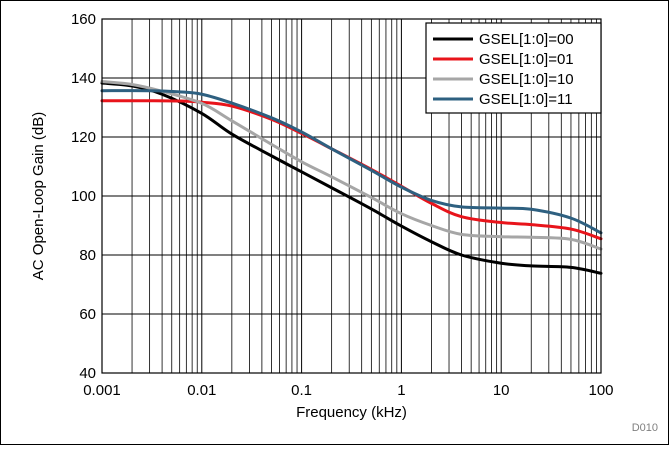  I want to click on x-tick-label: 10, so click(501, 390).